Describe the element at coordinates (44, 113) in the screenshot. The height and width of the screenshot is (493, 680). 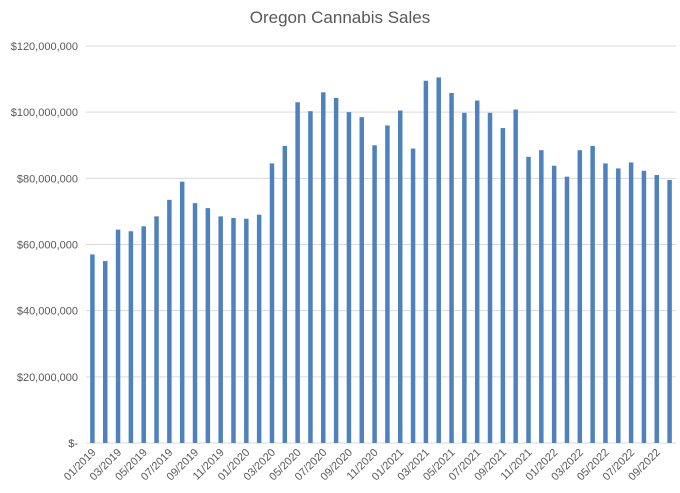
I see `y-tick-label-5: $100,000,000` at that location.